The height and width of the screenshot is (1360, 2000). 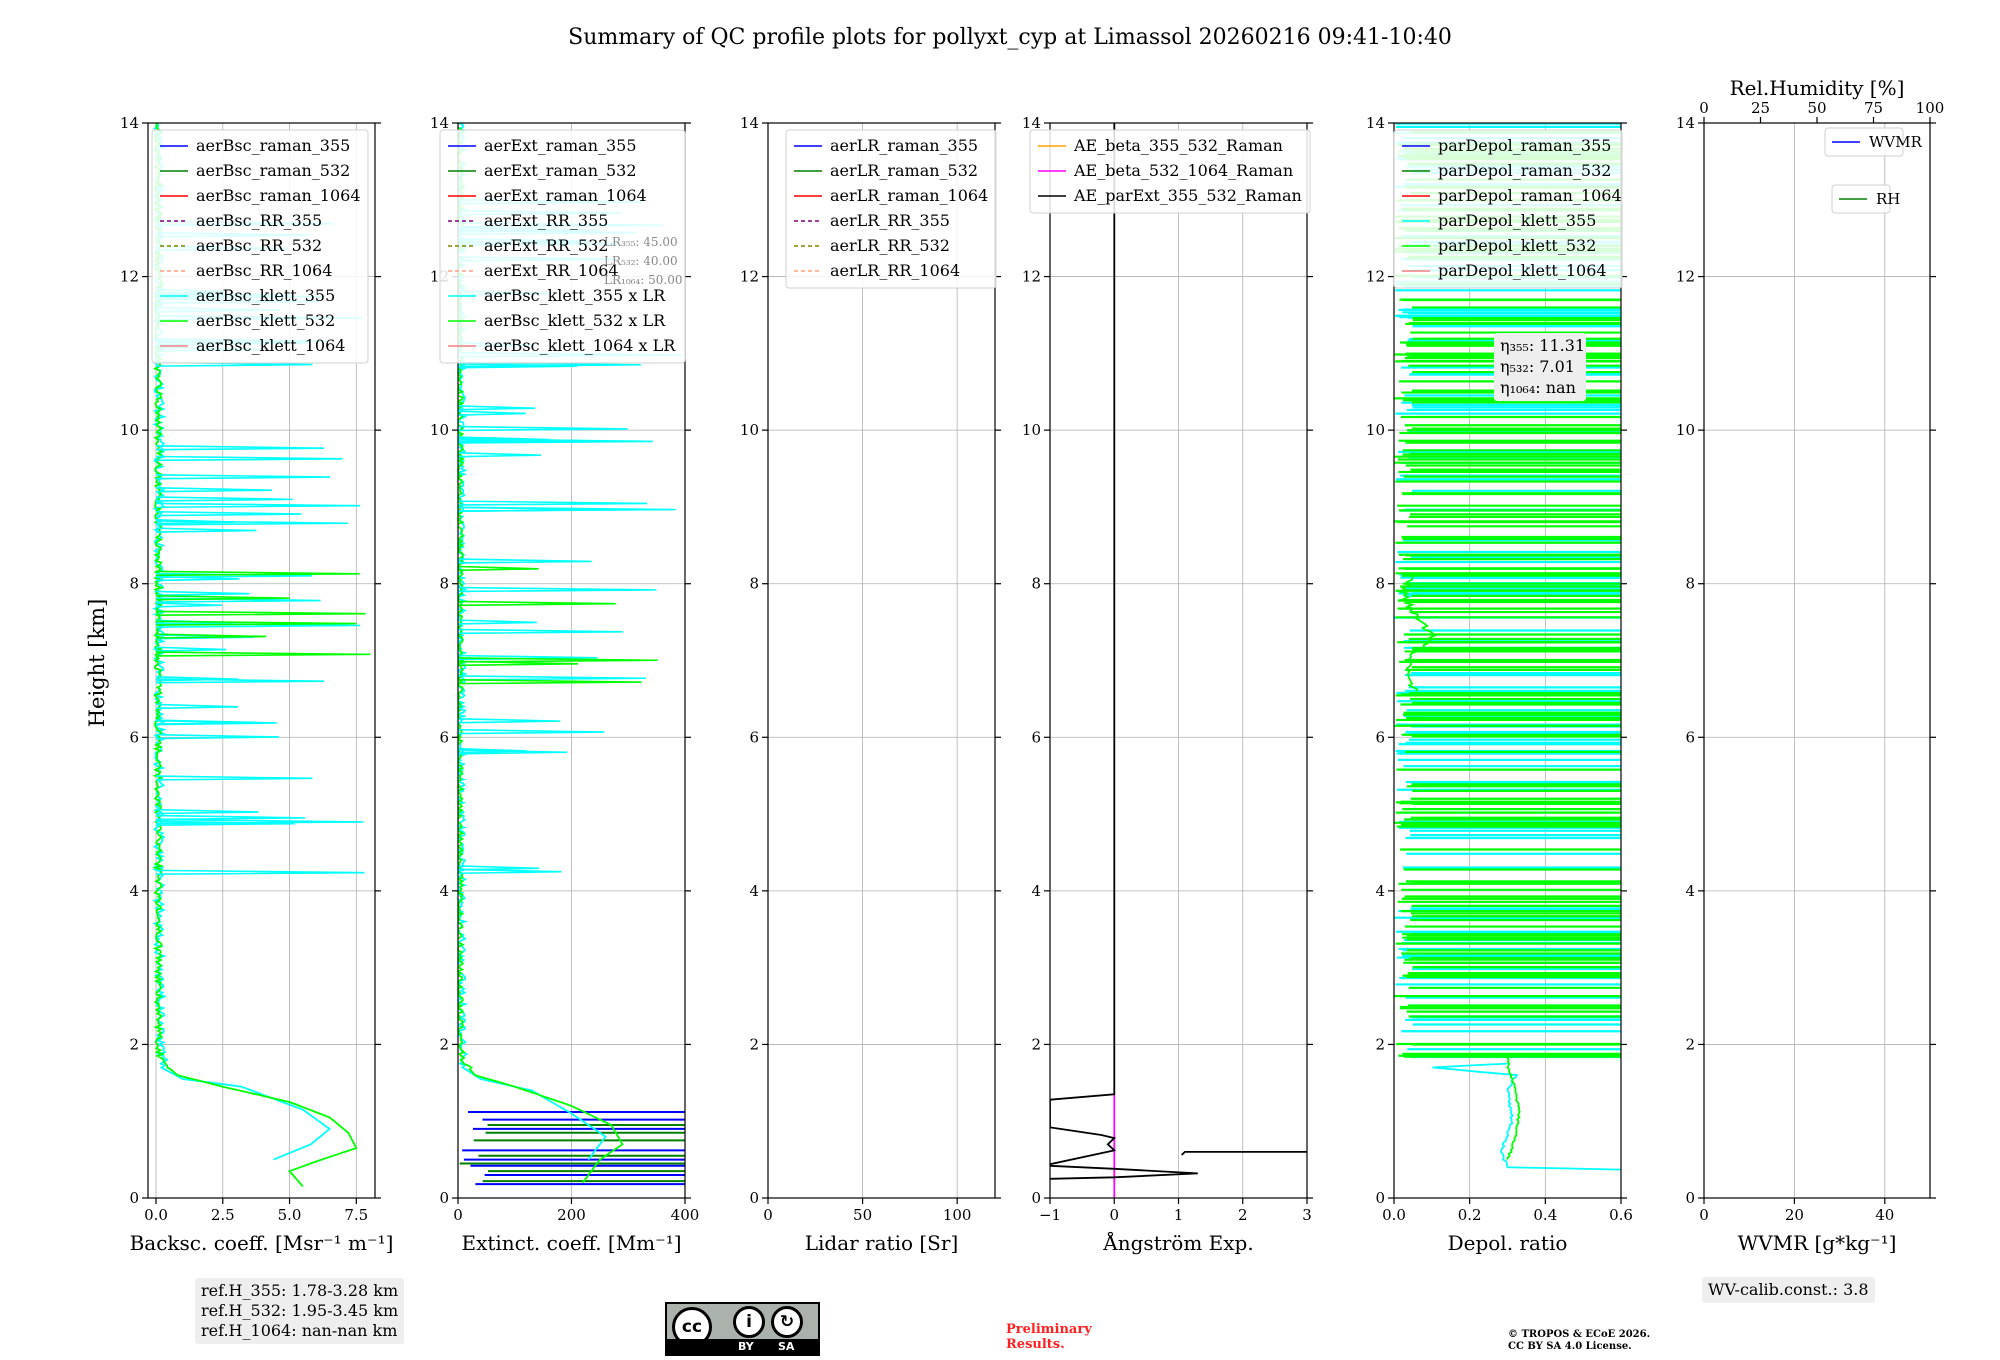 What do you see at coordinates (1036, 737) in the screenshot?
I see `y-tick-label-ae: 6` at bounding box center [1036, 737].